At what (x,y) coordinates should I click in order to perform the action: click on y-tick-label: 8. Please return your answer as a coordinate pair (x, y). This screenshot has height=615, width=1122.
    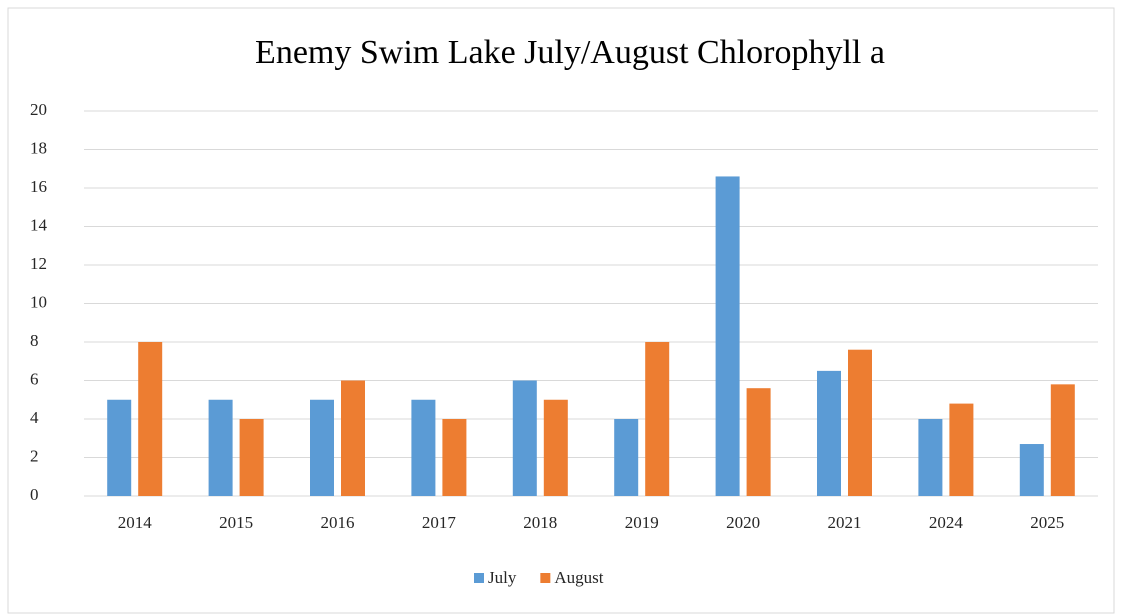
    Looking at the image, I should click on (34, 340).